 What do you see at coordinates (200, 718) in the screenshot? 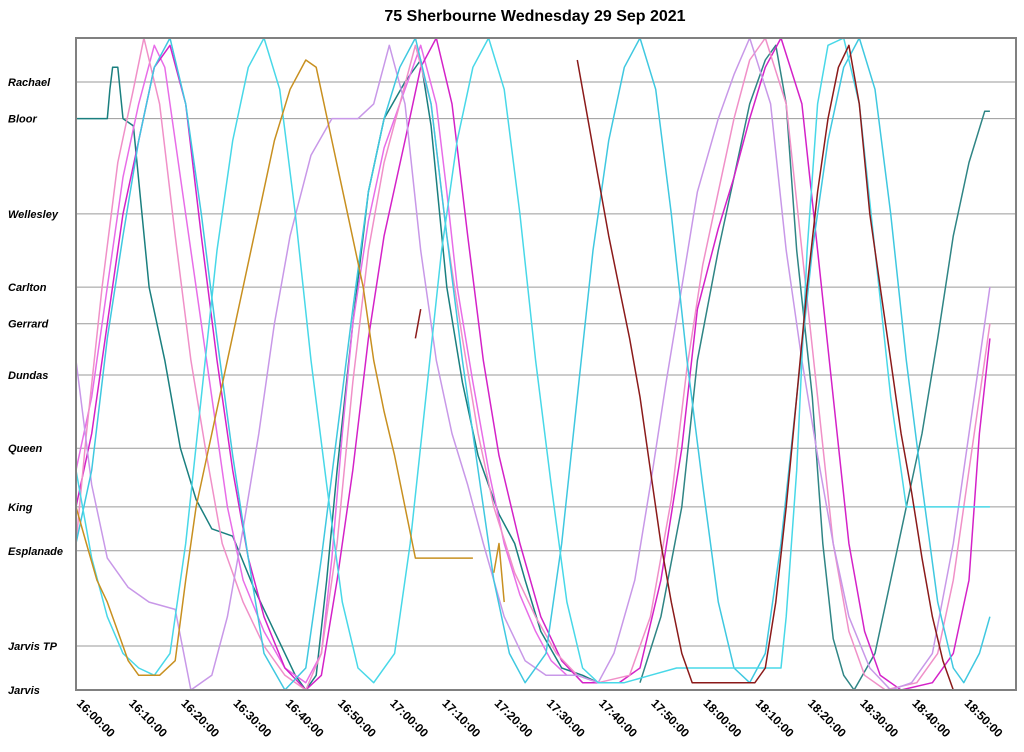
I see `x-tick-label: 16:20:00` at bounding box center [200, 718].